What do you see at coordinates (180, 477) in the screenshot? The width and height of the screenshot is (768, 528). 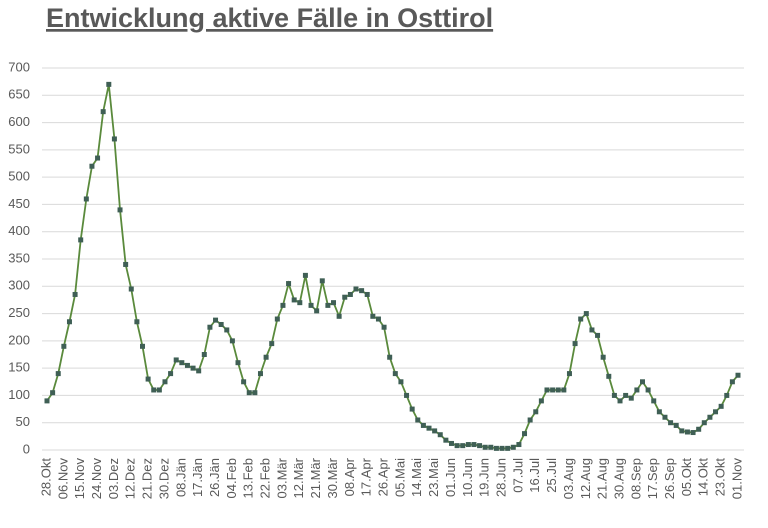 I see `x-tick-label: 08.Jän` at bounding box center [180, 477].